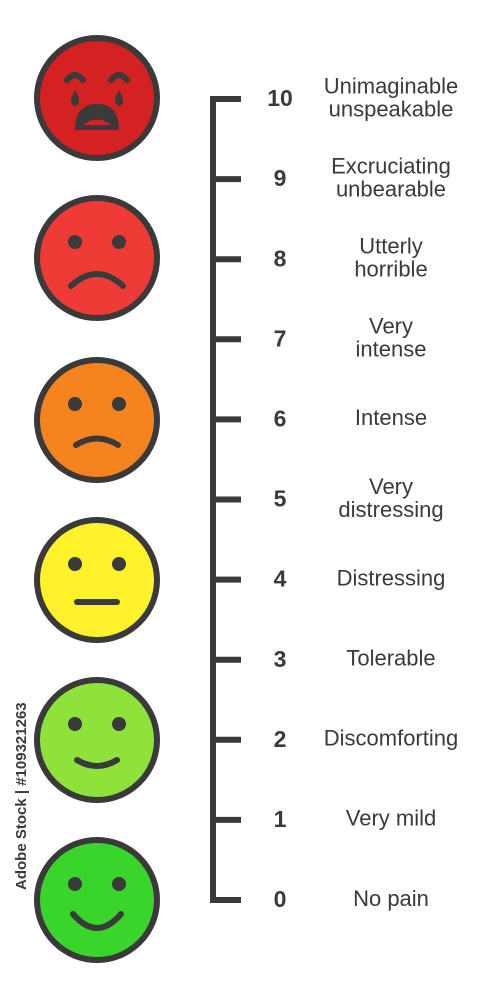 This screenshot has width=500, height=1000. What do you see at coordinates (280, 739) in the screenshot?
I see `level-number: 2` at bounding box center [280, 739].